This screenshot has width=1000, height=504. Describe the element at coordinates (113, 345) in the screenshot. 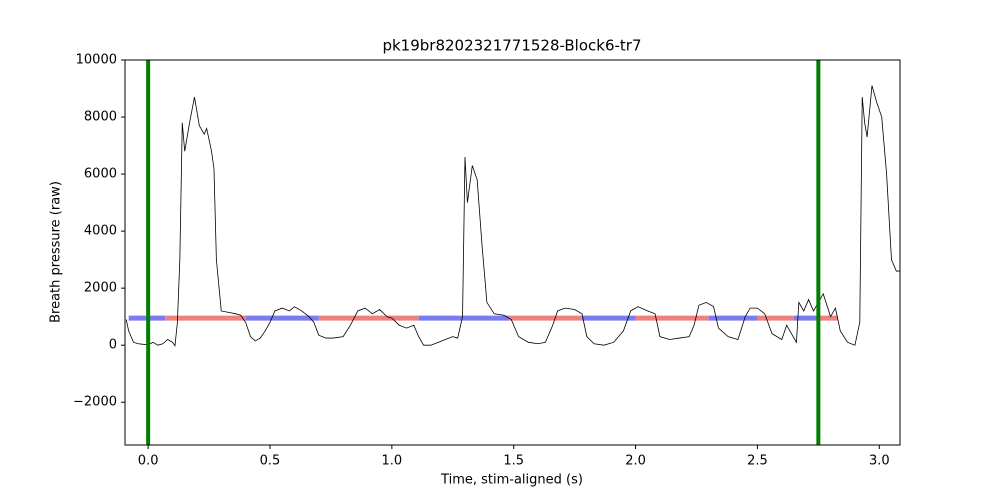

I see `y-tick-label: 0` at that location.